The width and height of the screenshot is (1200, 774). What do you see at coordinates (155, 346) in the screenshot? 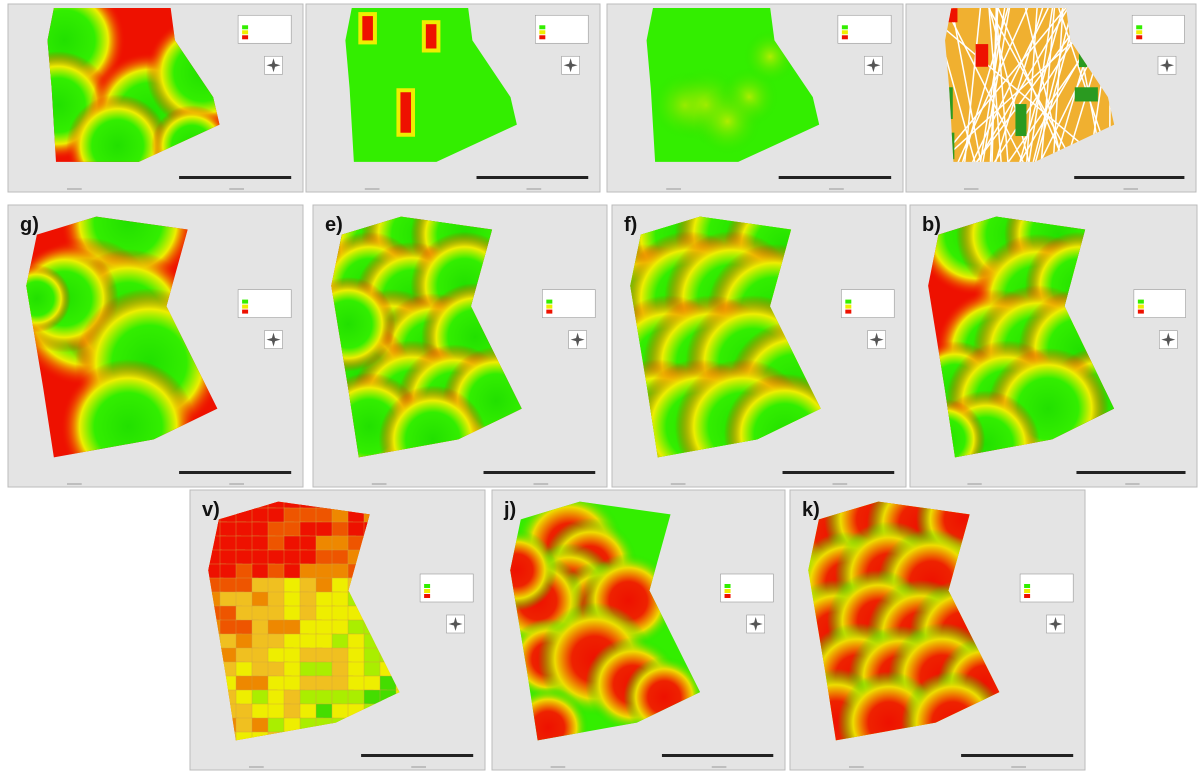
I see `map-panel: g)` at bounding box center [155, 346].